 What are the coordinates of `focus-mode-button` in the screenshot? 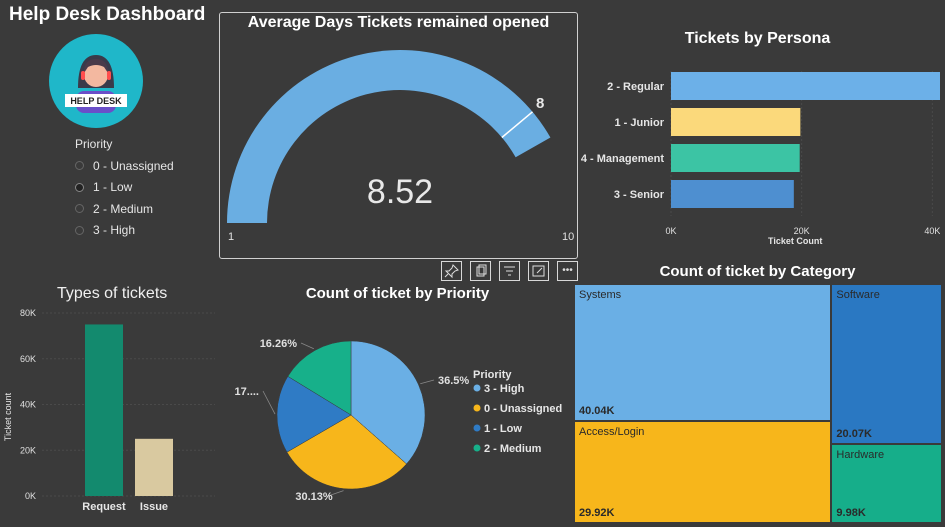 It's located at (538, 271).